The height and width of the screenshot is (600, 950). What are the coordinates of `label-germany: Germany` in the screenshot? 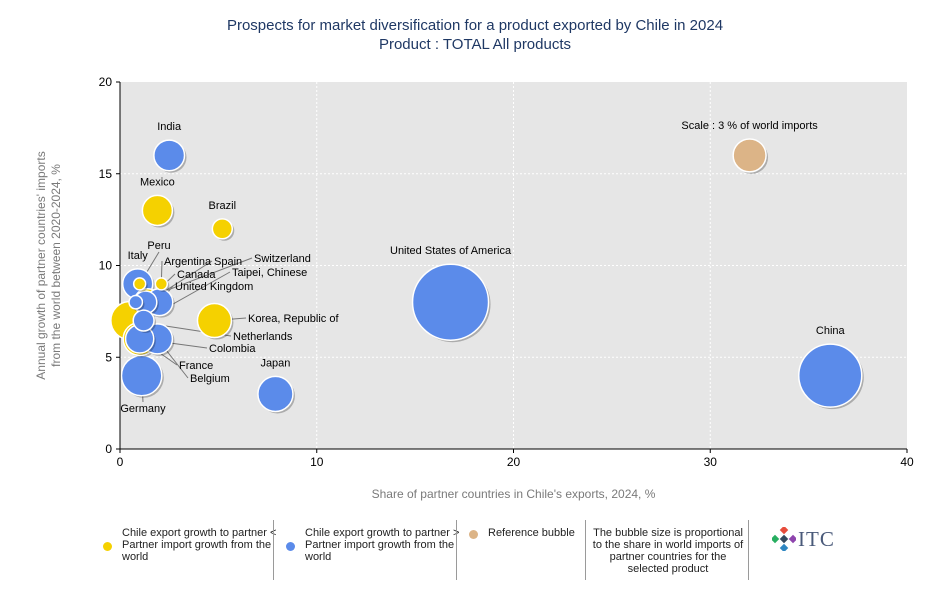 It's located at (143, 409).